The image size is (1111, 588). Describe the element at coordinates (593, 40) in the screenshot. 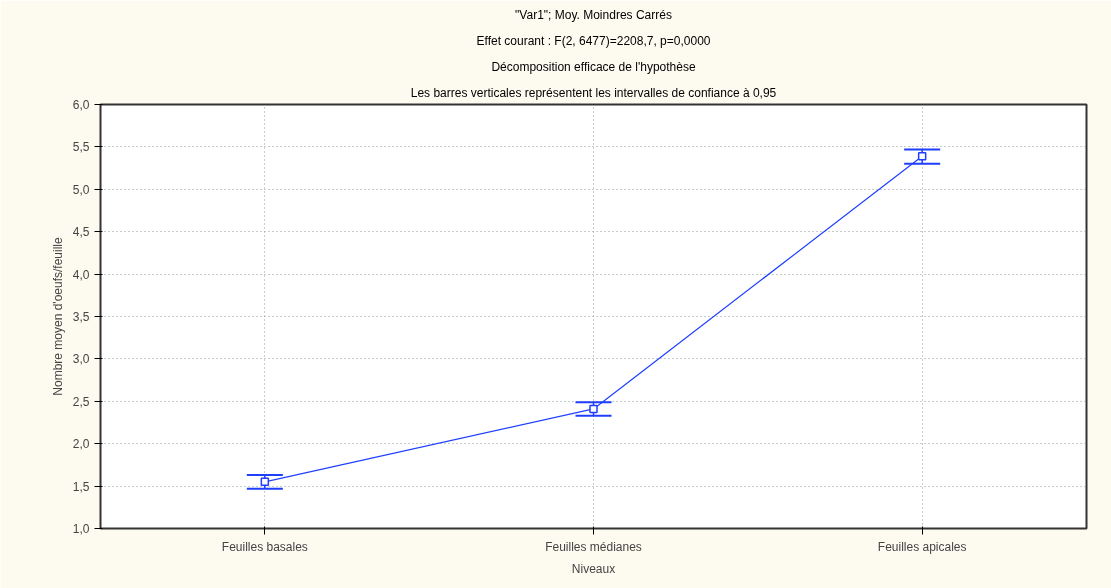

I see `chart-subtitle: Effet courant : F(2, 6477)=2208,7, p=0,0000` at that location.